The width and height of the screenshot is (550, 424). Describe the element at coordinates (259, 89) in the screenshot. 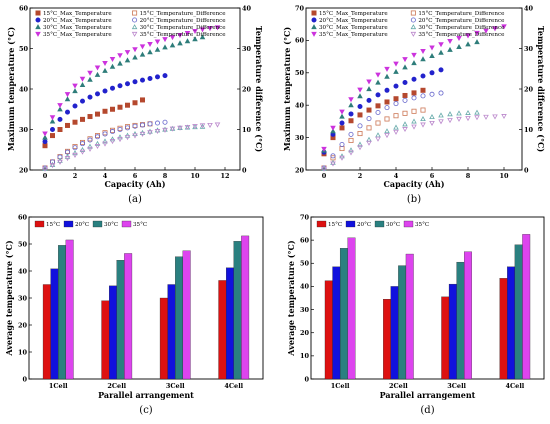

I see `y2-axis-label: Temperature difference (°C)` at that location.